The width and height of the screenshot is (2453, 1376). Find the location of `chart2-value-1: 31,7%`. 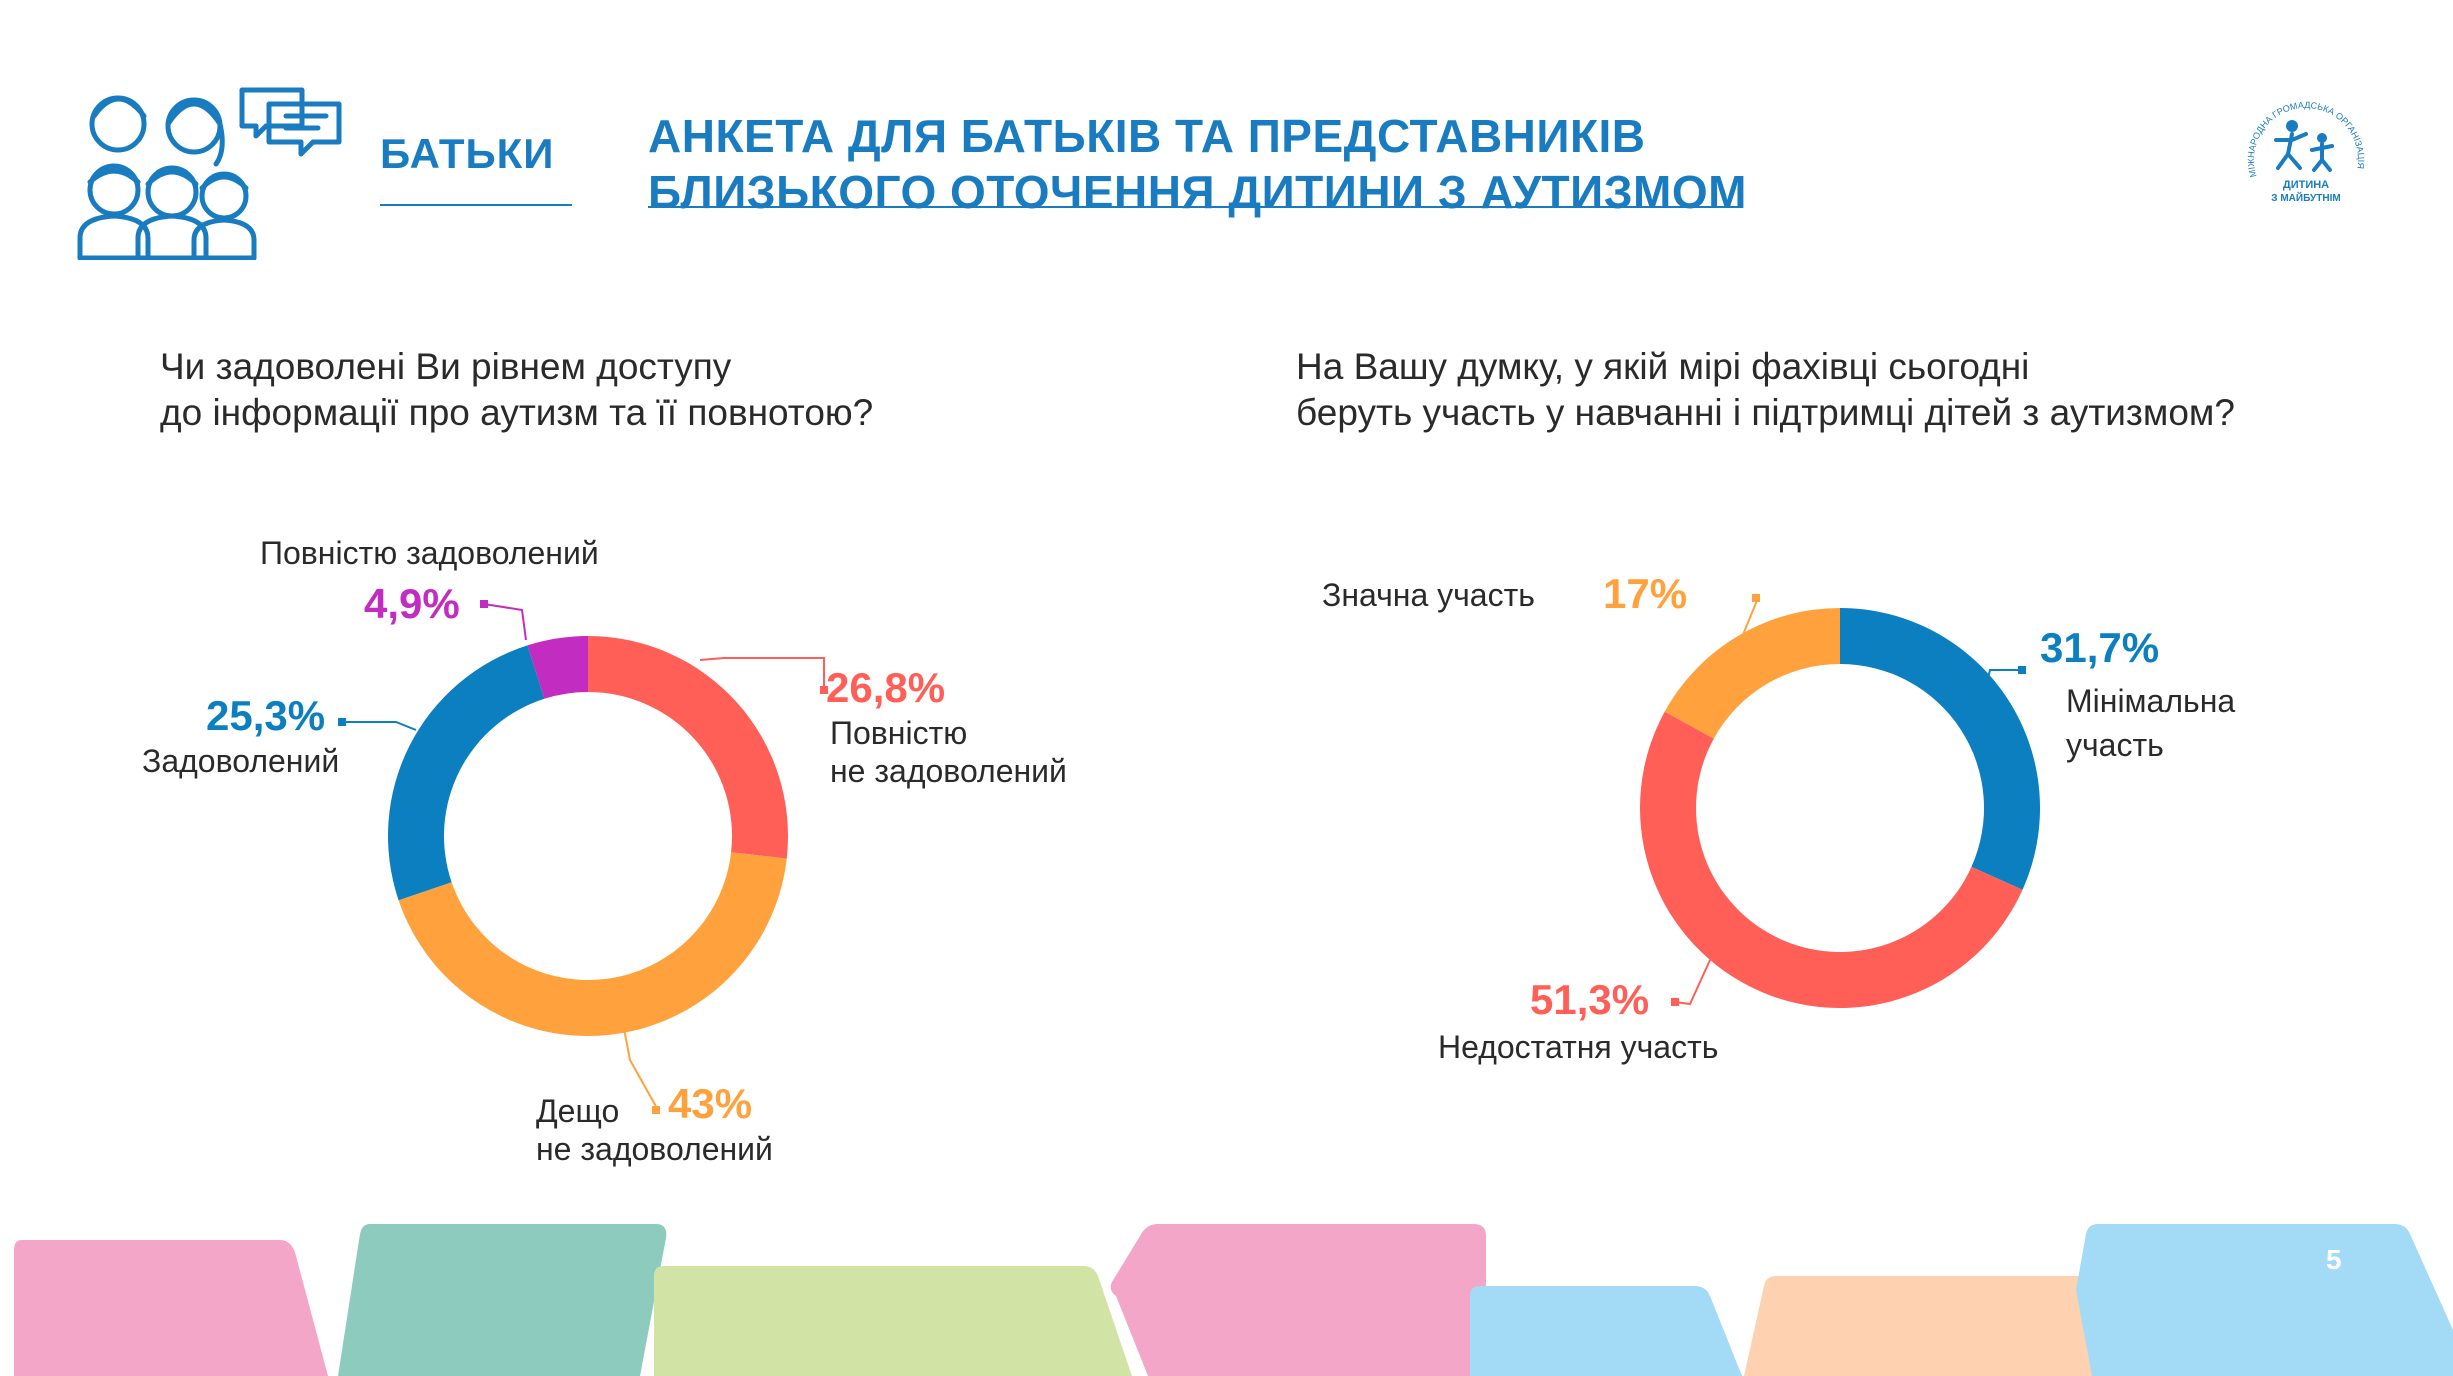

chart2-value-1: 31,7% is located at coordinates (2100, 647).